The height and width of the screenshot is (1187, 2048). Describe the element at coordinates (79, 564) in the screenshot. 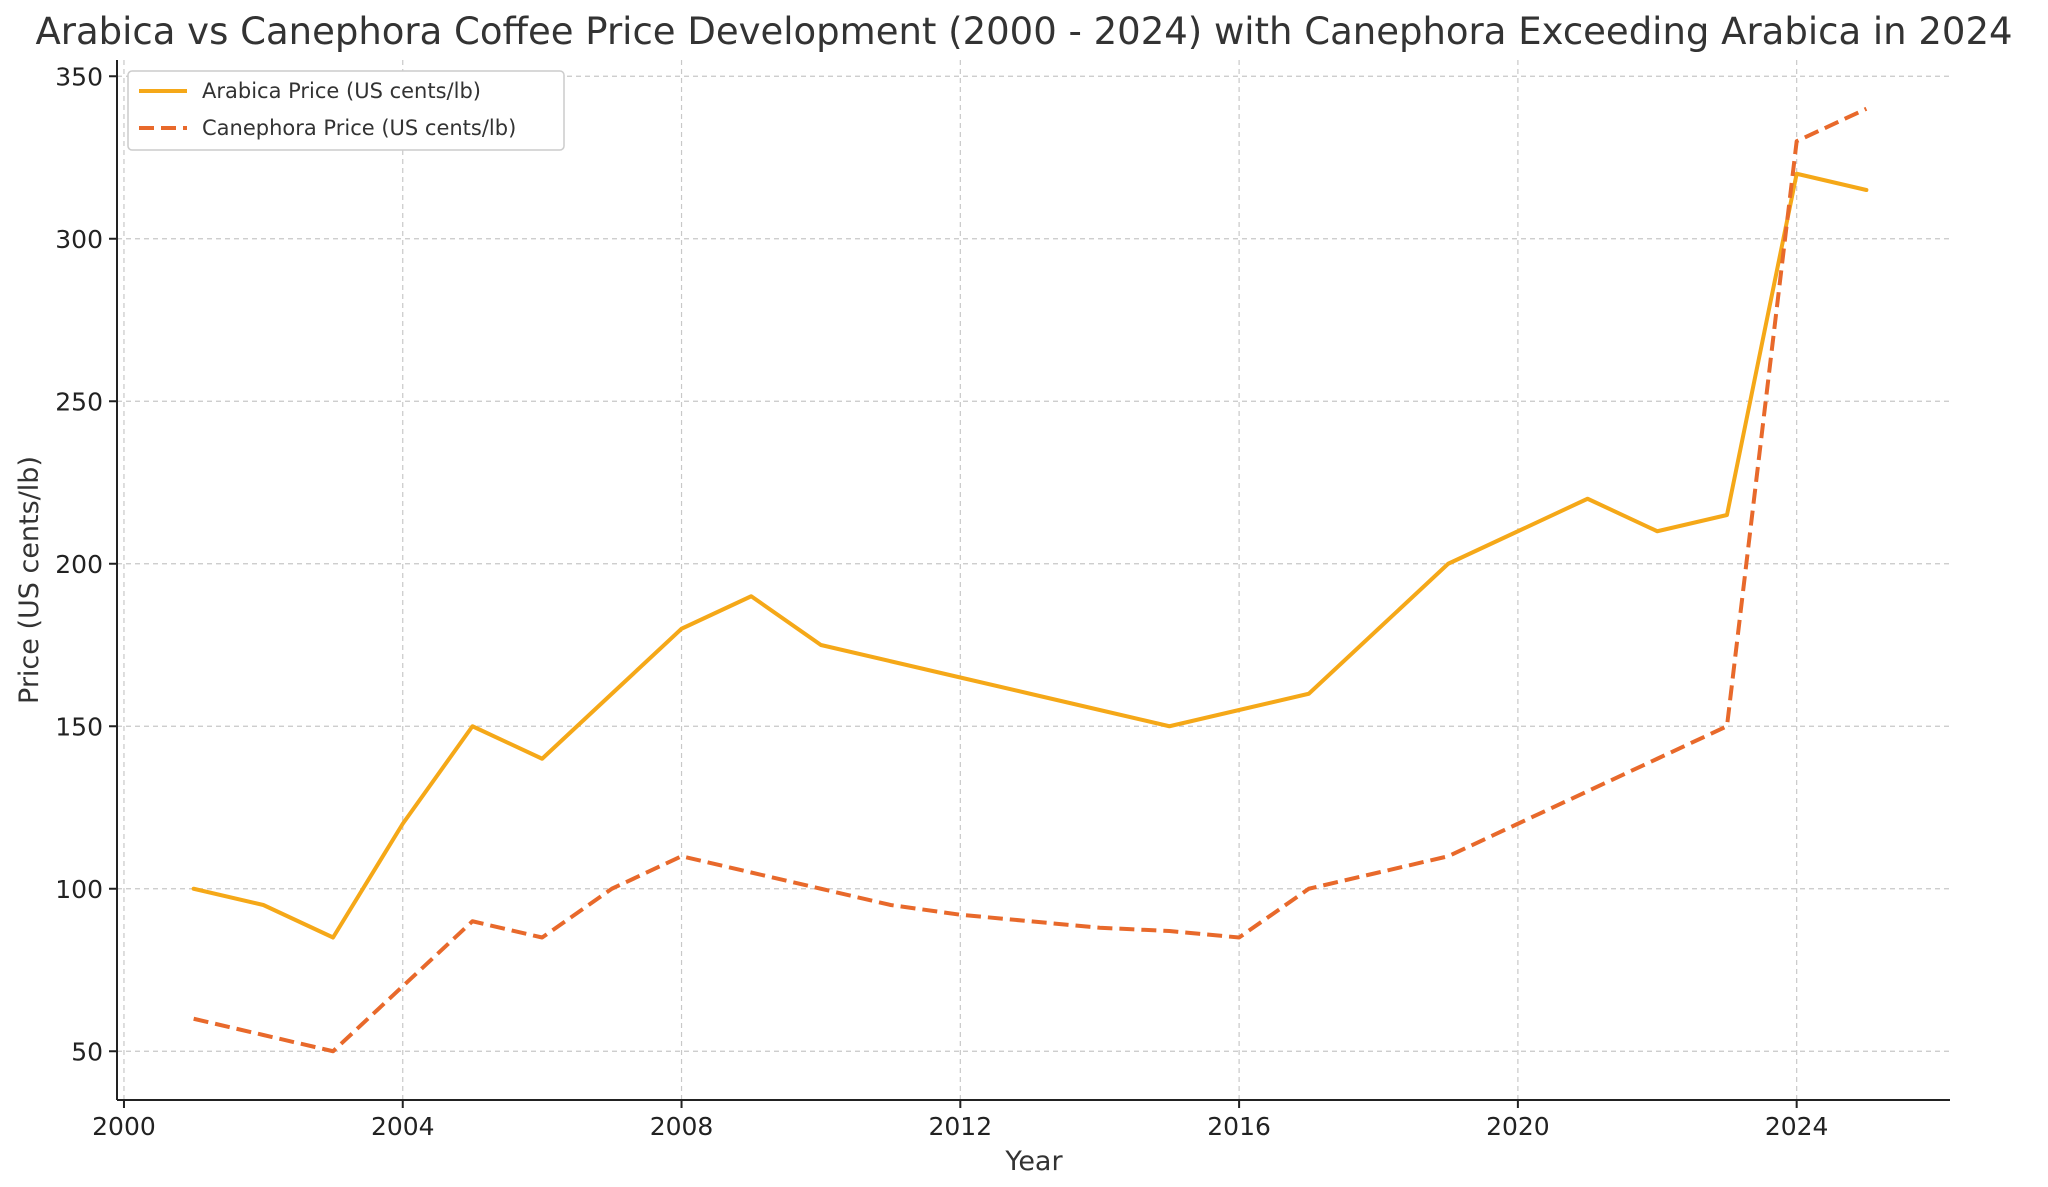

I see `y-tick-label-200: 200` at that location.